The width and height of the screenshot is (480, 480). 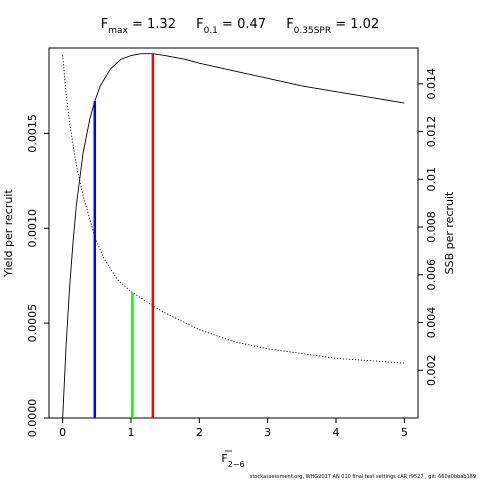 I want to click on y-left-tick-label: 0.0000, so click(x=32, y=418).